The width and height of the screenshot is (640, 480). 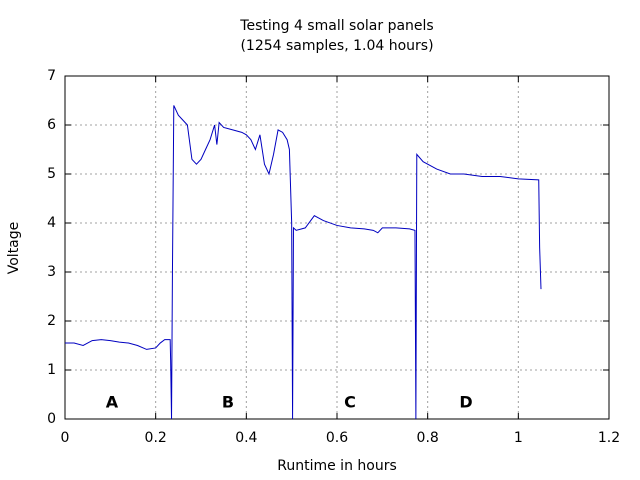 What do you see at coordinates (336, 46) in the screenshot?
I see `chart-subtitle: (1254 samples, 1.04 hours)` at bounding box center [336, 46].